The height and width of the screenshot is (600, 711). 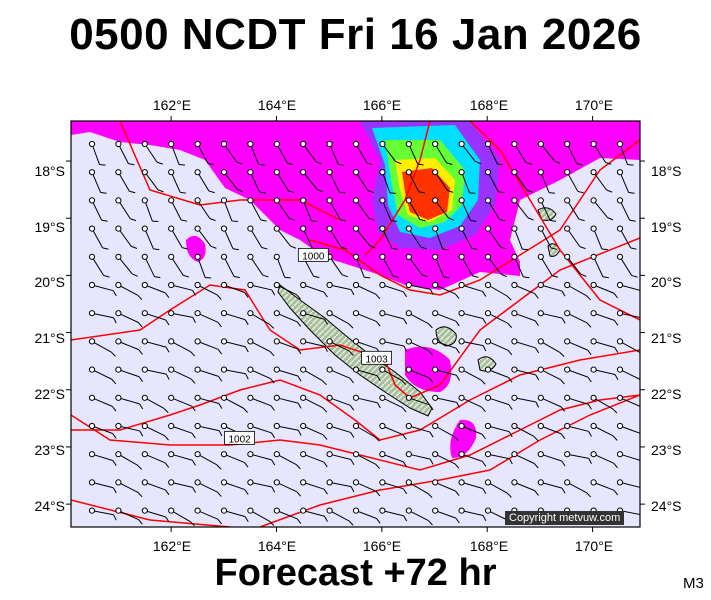 What do you see at coordinates (446, 336) in the screenshot?
I see `land-lifou` at bounding box center [446, 336].